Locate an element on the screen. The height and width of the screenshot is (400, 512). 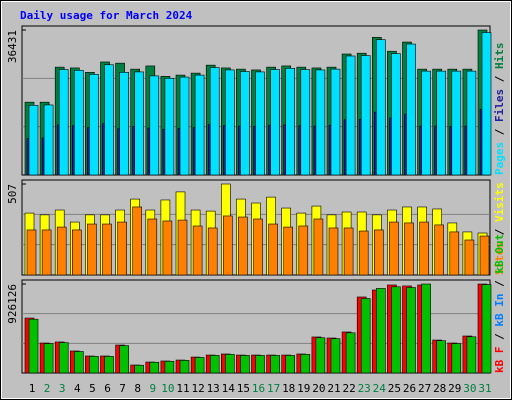
x-tick-label: 10 is located at coordinates (167, 388).